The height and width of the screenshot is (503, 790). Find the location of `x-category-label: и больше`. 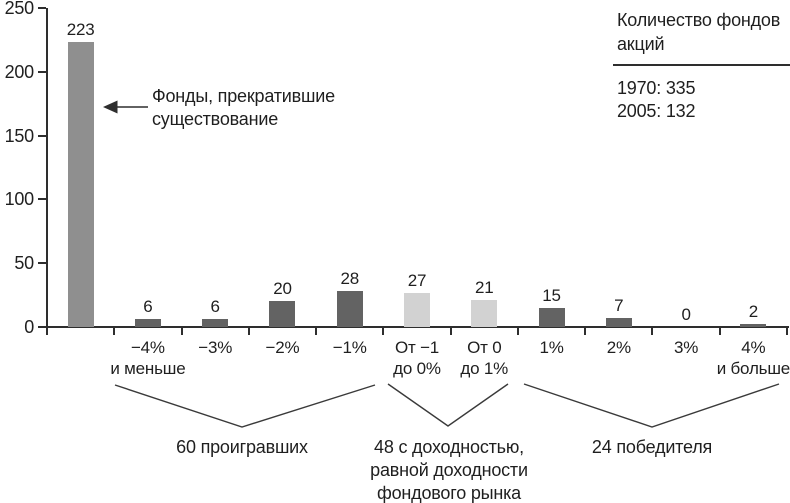

x-category-label: и больше is located at coordinates (753, 368).